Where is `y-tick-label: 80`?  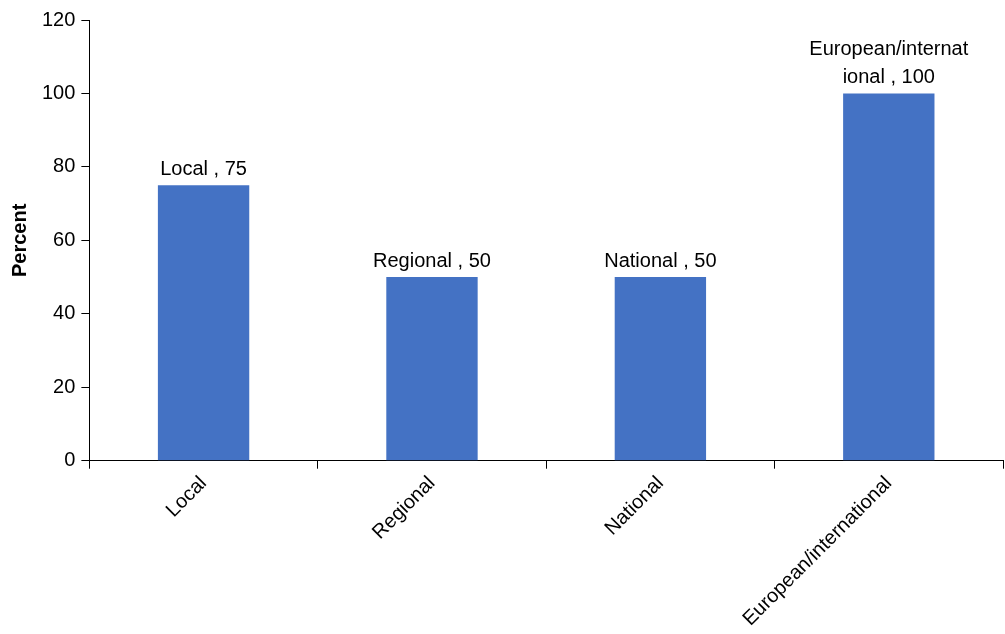 y-tick-label: 80 is located at coordinates (64, 165).